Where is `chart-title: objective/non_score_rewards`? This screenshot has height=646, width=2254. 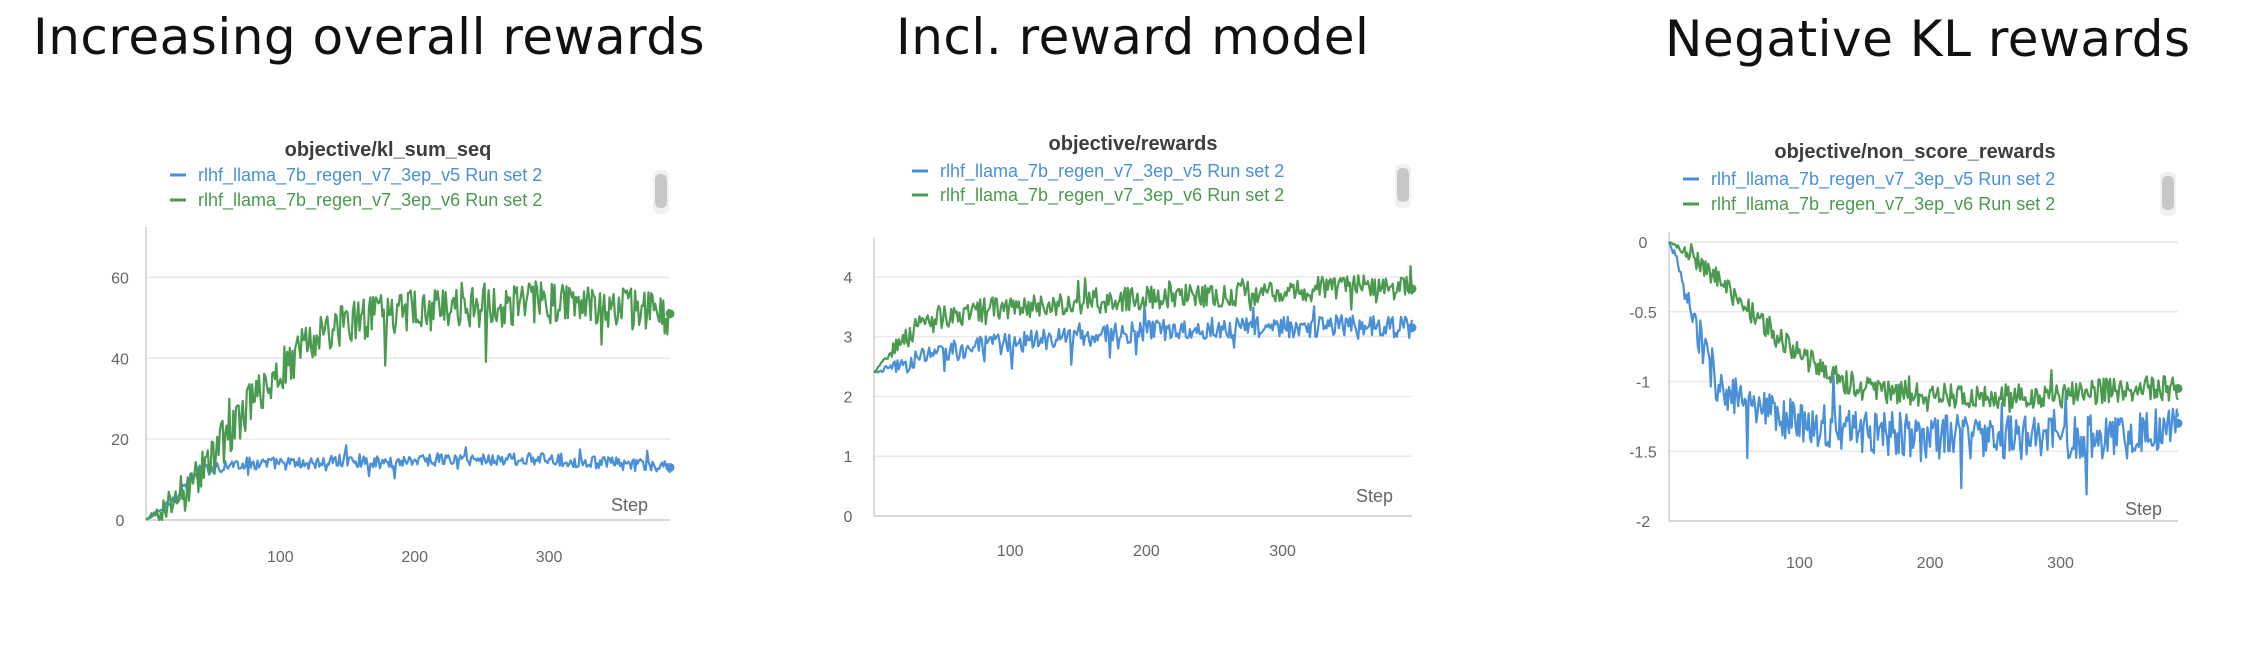
chart-title: objective/non_score_rewards is located at coordinates (1914, 152).